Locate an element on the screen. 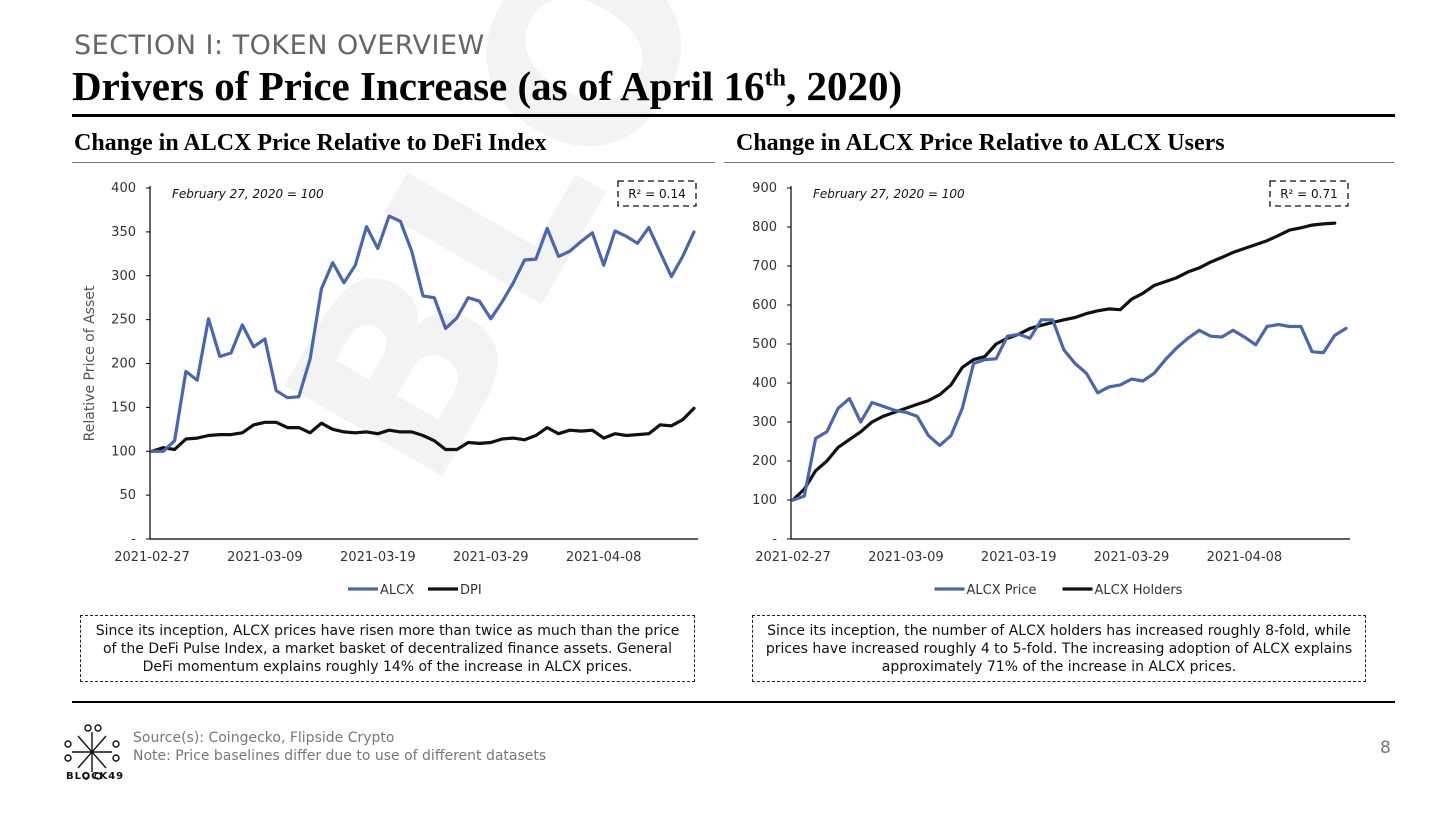 The image size is (1456, 819). y-tick-label: 500 is located at coordinates (764, 344).